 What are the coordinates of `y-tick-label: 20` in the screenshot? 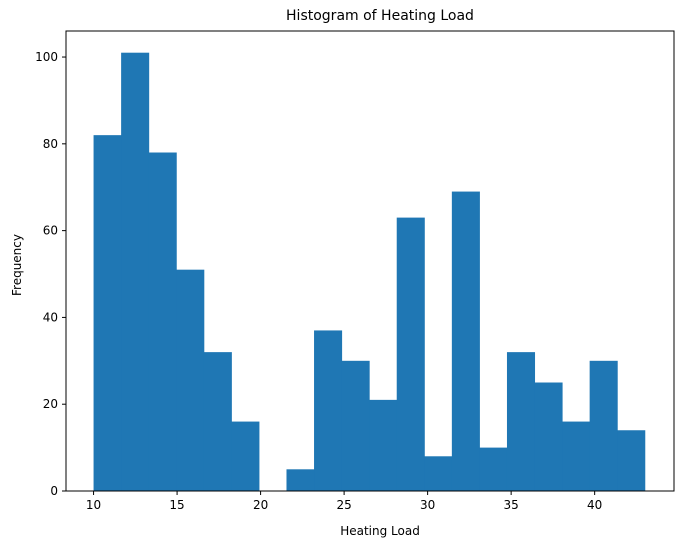 It's located at (50, 404).